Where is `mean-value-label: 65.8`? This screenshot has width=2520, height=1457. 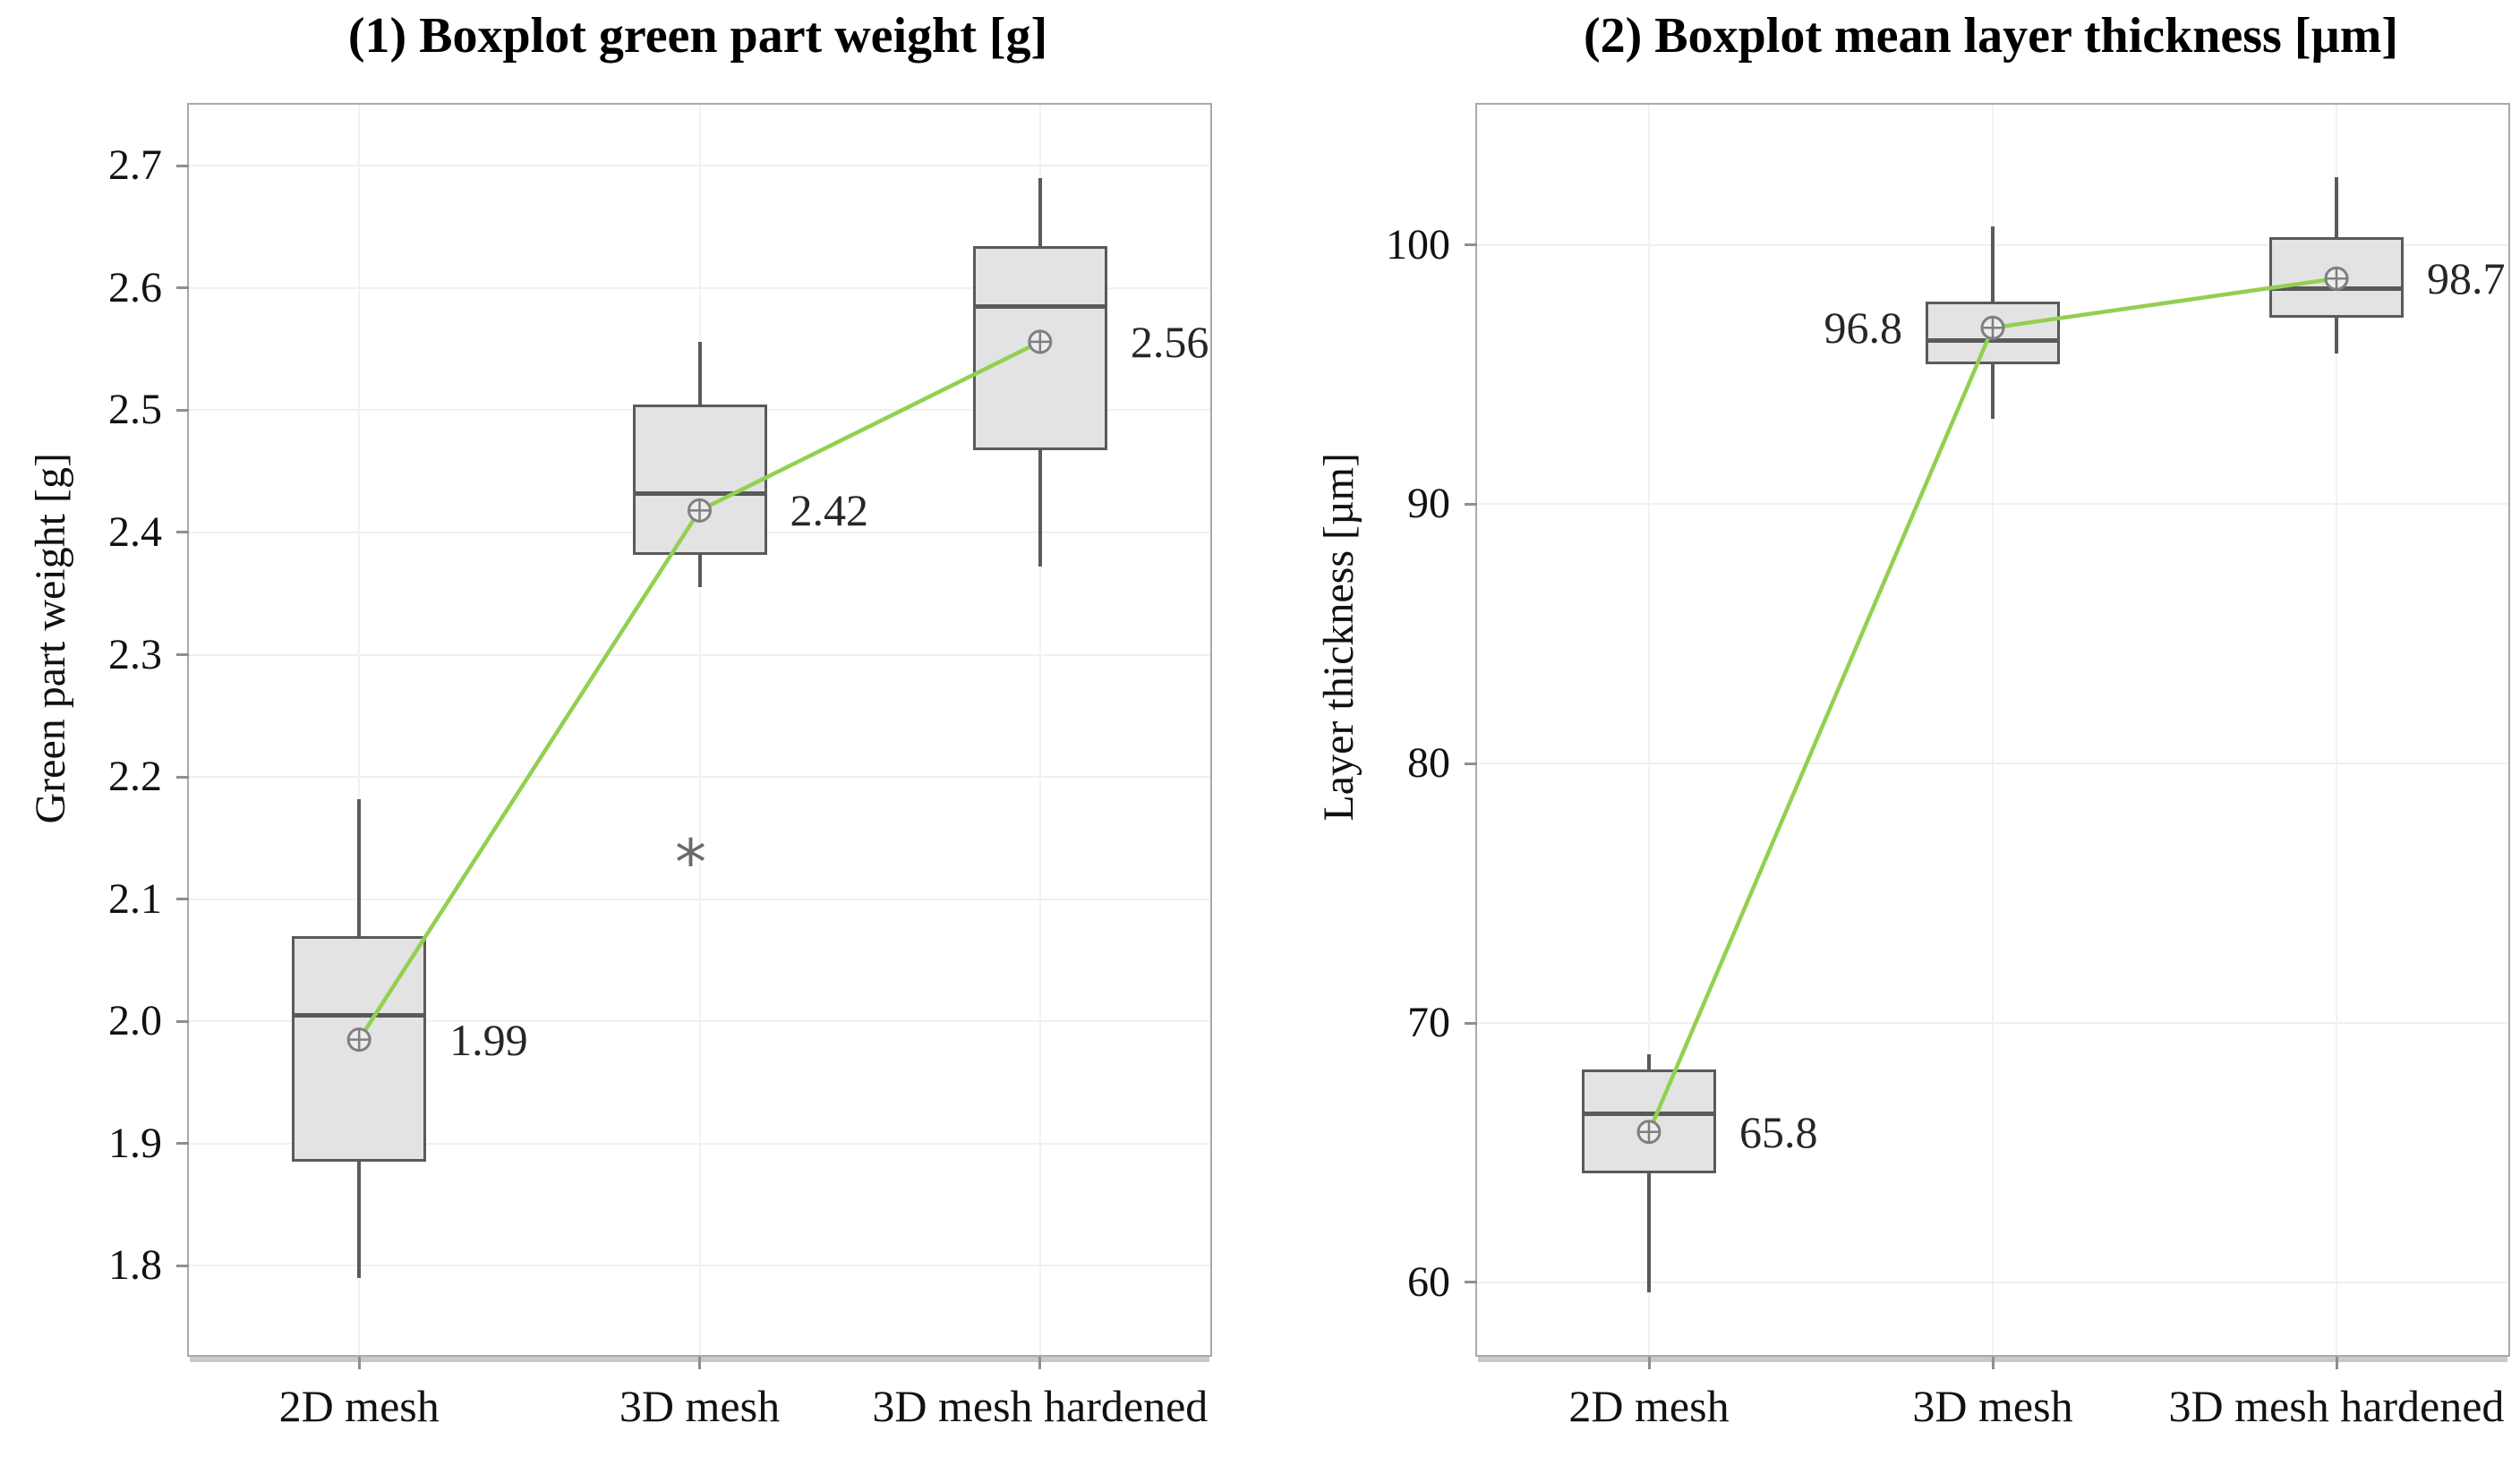
mean-value-label: 65.8 is located at coordinates (1778, 1131).